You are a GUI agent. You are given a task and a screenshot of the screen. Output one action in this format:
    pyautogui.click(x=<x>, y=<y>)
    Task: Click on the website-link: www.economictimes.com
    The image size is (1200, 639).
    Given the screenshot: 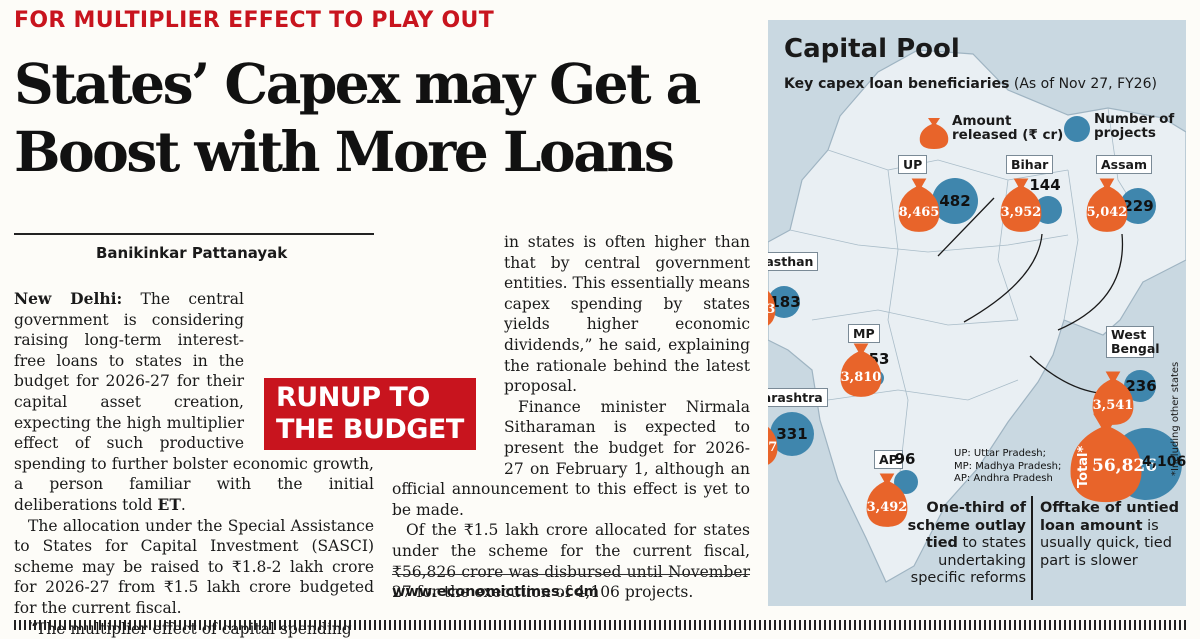 What is the action you would take?
    pyautogui.click(x=495, y=592)
    